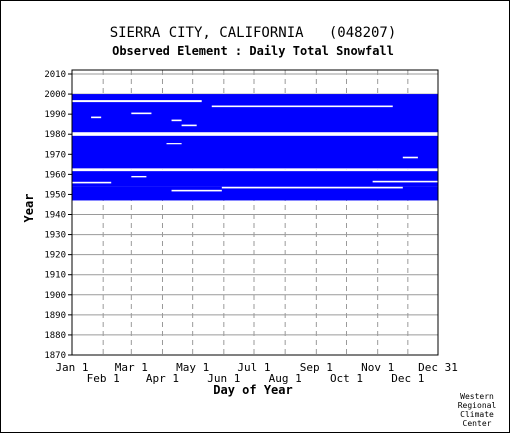 The image size is (510, 433). I want to click on x-axis-label: Day of Year, so click(252, 390).